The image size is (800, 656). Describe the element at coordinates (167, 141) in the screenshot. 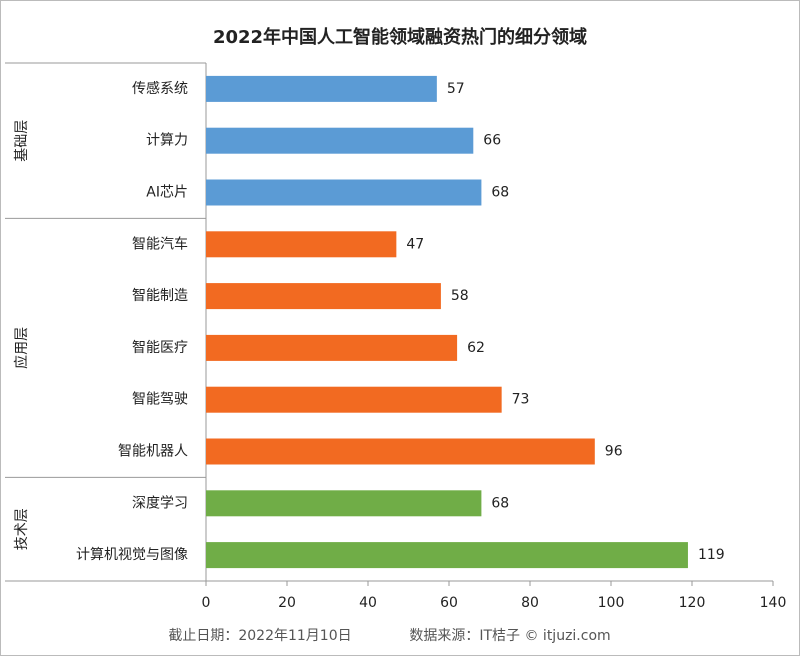

I see `y-tick-label: 计算力` at that location.